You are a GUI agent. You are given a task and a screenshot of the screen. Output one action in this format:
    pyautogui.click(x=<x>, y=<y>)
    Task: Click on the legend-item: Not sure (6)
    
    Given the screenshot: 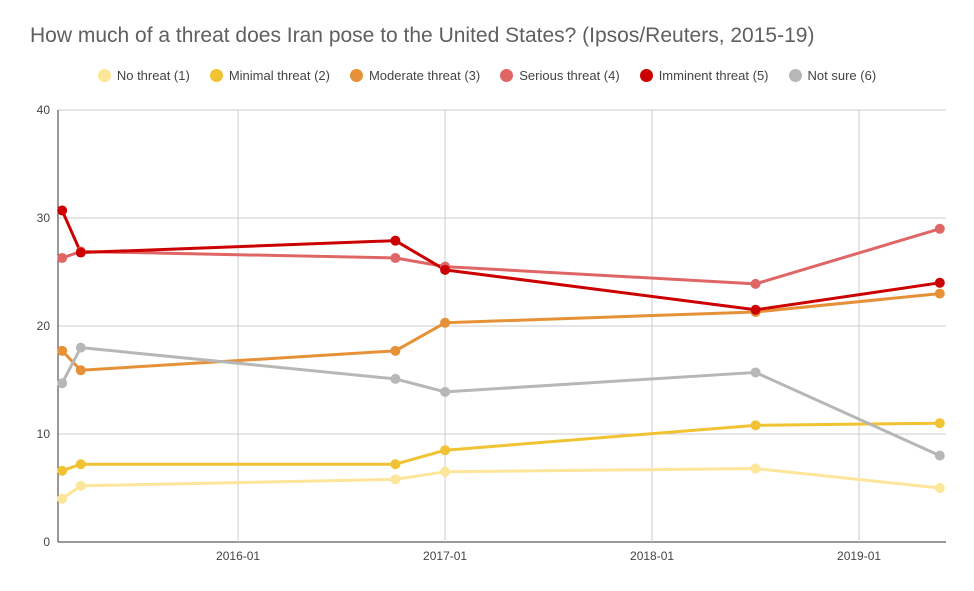 What is the action you would take?
    pyautogui.click(x=832, y=75)
    